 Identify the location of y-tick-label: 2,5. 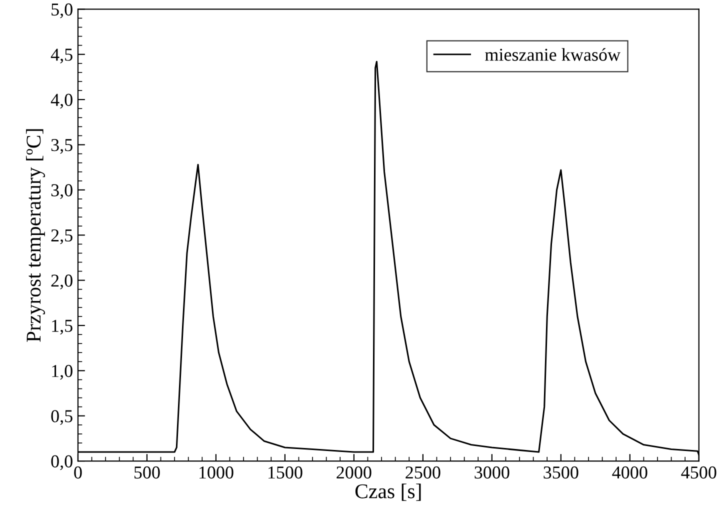
(61, 236).